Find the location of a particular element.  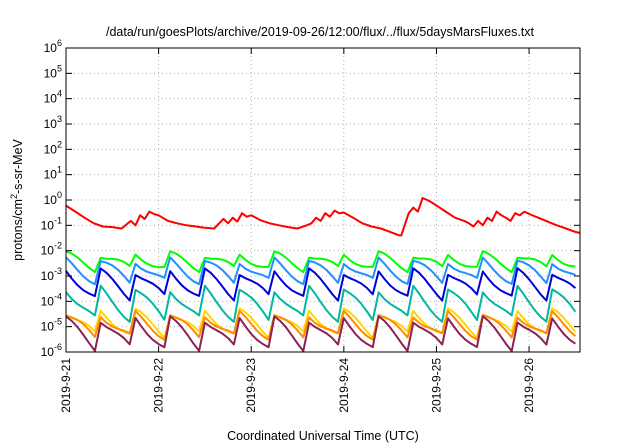

x-tick-label: 2019-9-25 is located at coordinates (436, 385).